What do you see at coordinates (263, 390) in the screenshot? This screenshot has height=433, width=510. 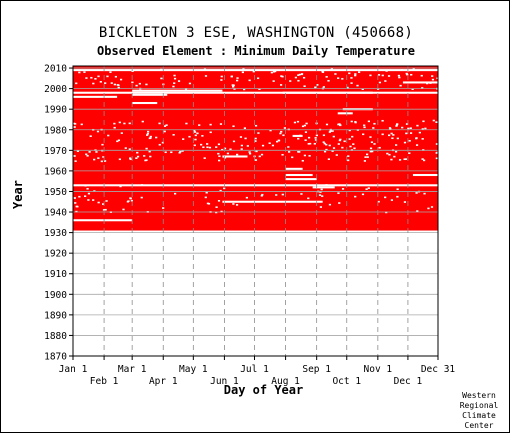 I see `x-axis-label: Day of Year` at bounding box center [263, 390].